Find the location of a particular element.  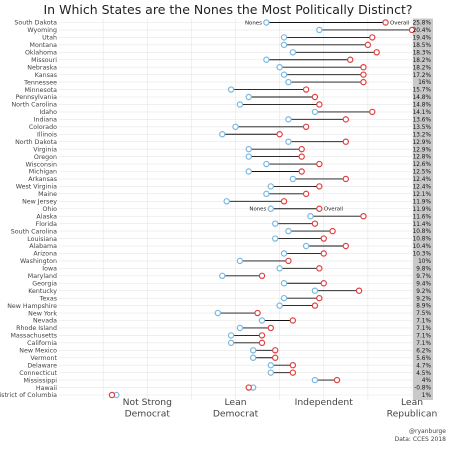

state-row: Maryland 9.7% is located at coordinates (229, 276).